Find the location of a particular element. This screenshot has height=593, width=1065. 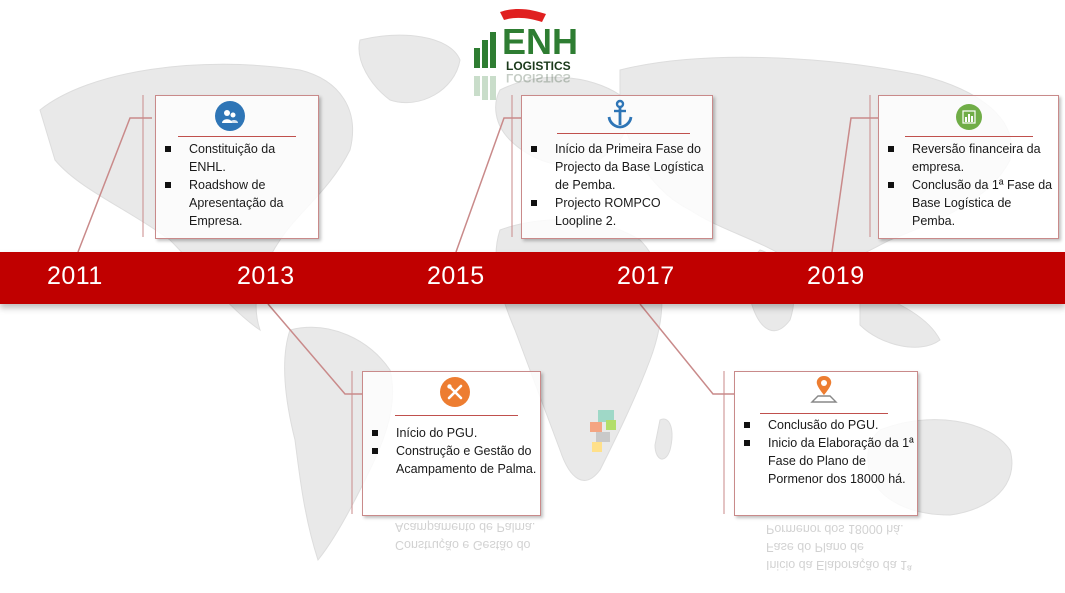

milestone-item: Projecto ROMPCO Loopline 2. is located at coordinates (620, 212).